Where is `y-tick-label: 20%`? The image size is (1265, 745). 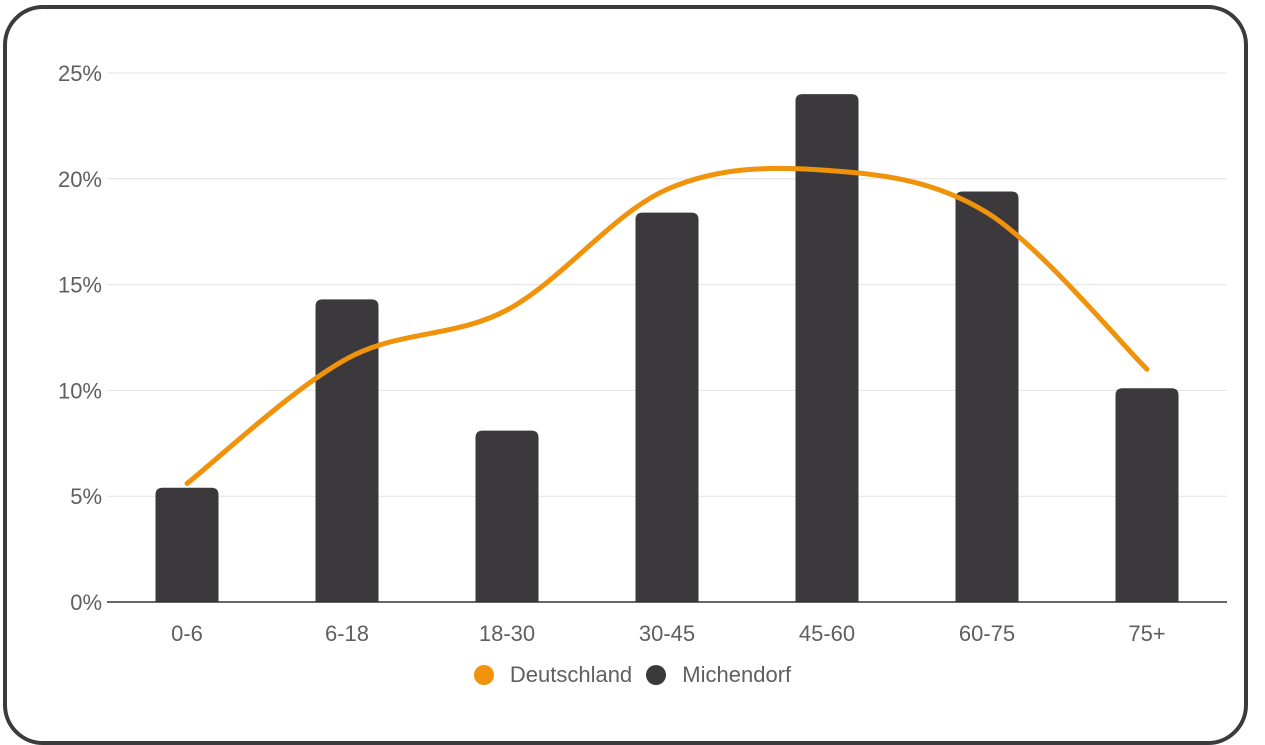 y-tick-label: 20% is located at coordinates (80, 179).